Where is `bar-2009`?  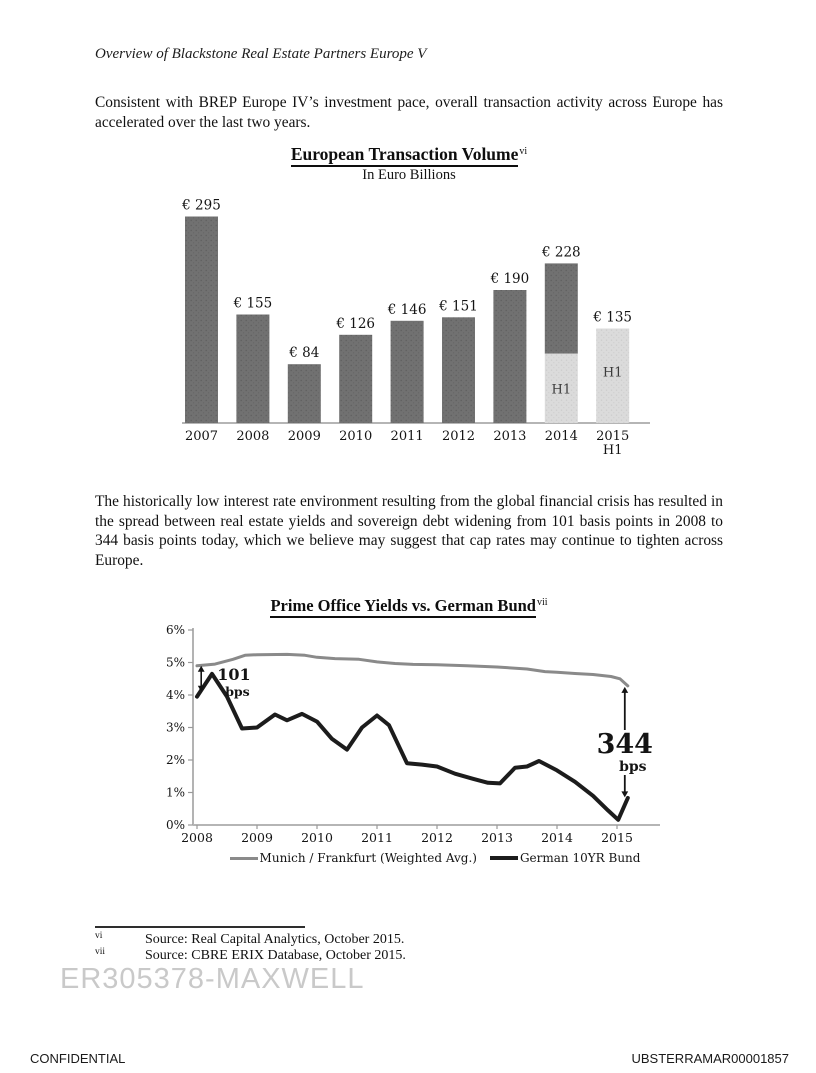
bar-2009 is located at coordinates (304, 393).